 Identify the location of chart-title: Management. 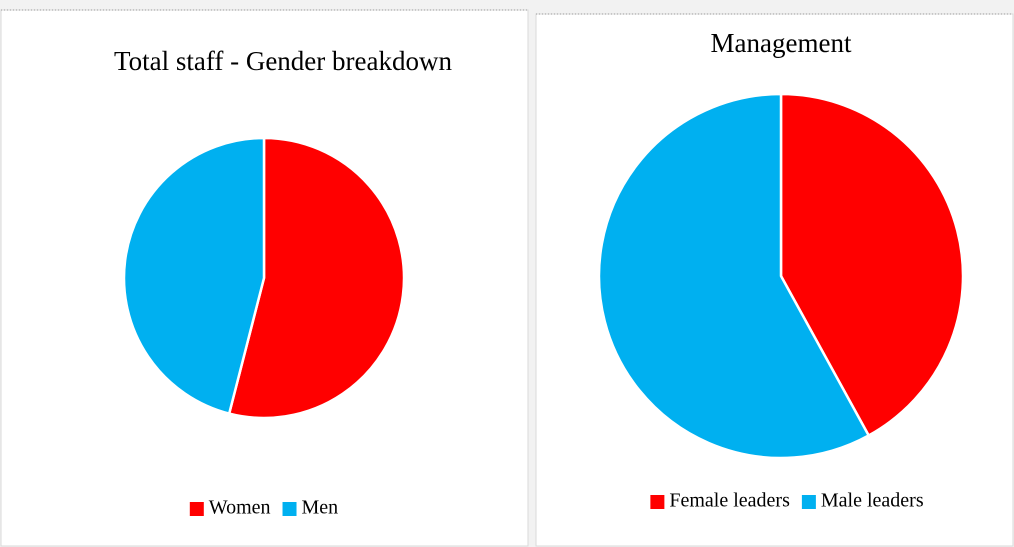
(781, 43).